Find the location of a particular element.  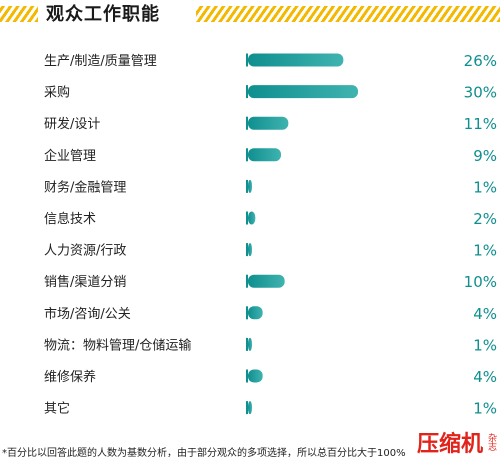

value-label: 10% is located at coordinates (480, 282).